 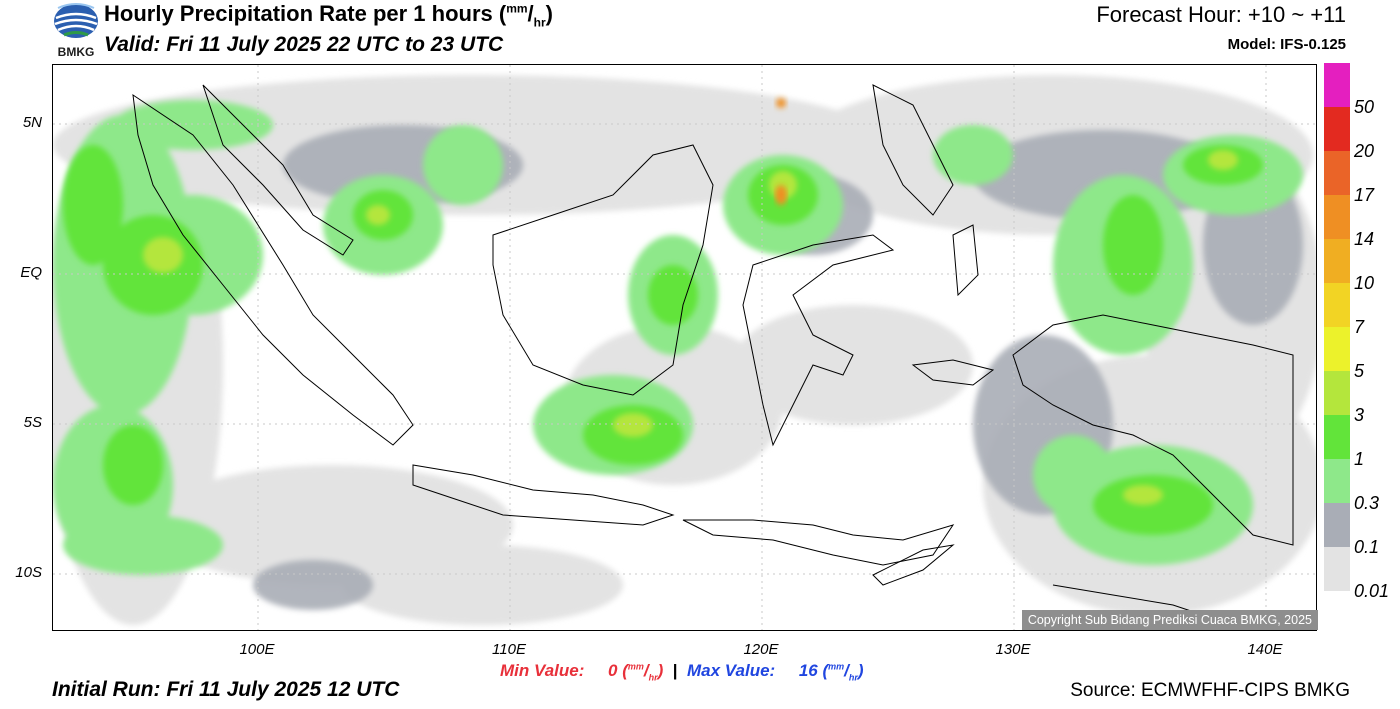 What do you see at coordinates (1337, 481) in the screenshot?
I see `colorbar-swatch-0.3` at bounding box center [1337, 481].